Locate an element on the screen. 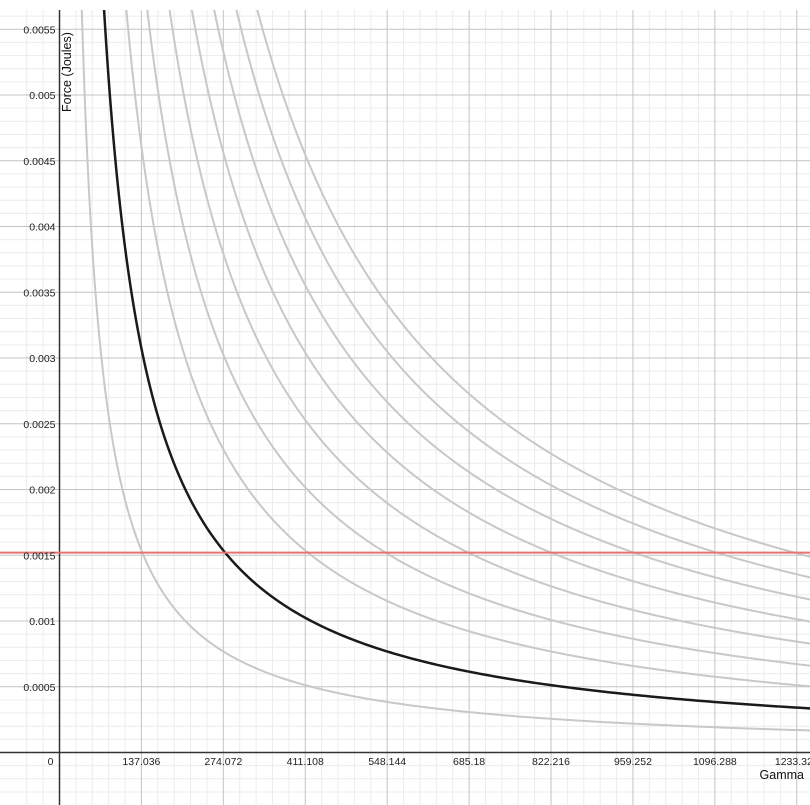 The image size is (810, 805). x-tick-label: 548.144 is located at coordinates (387, 762).